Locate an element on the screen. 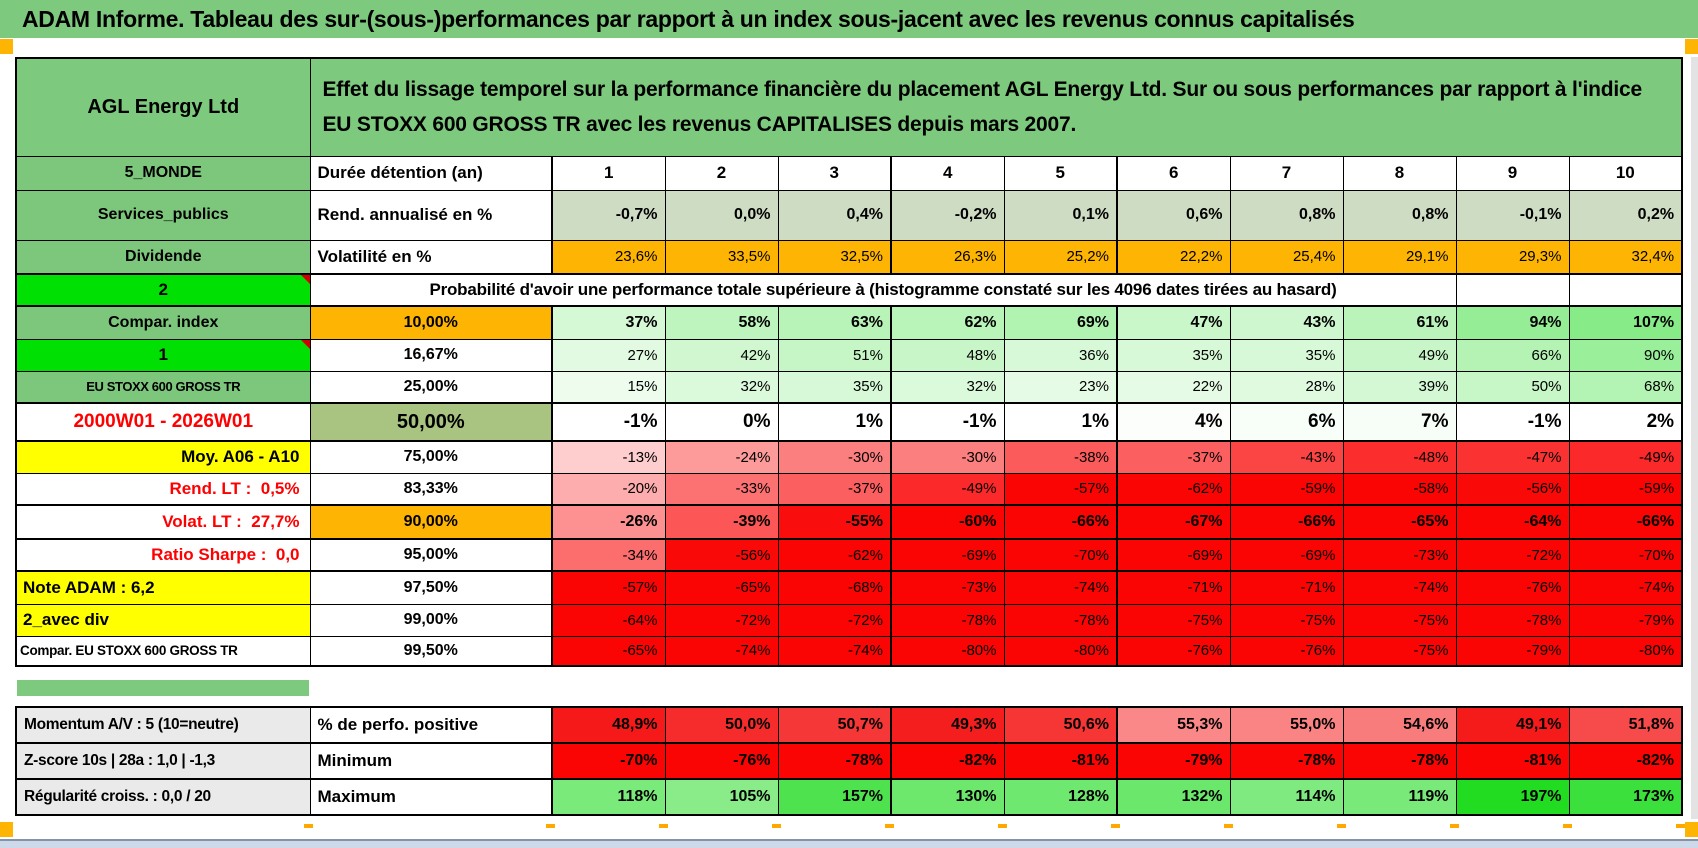 The height and width of the screenshot is (848, 1698). row-label-p99: 2_avec div is located at coordinates (163, 620).